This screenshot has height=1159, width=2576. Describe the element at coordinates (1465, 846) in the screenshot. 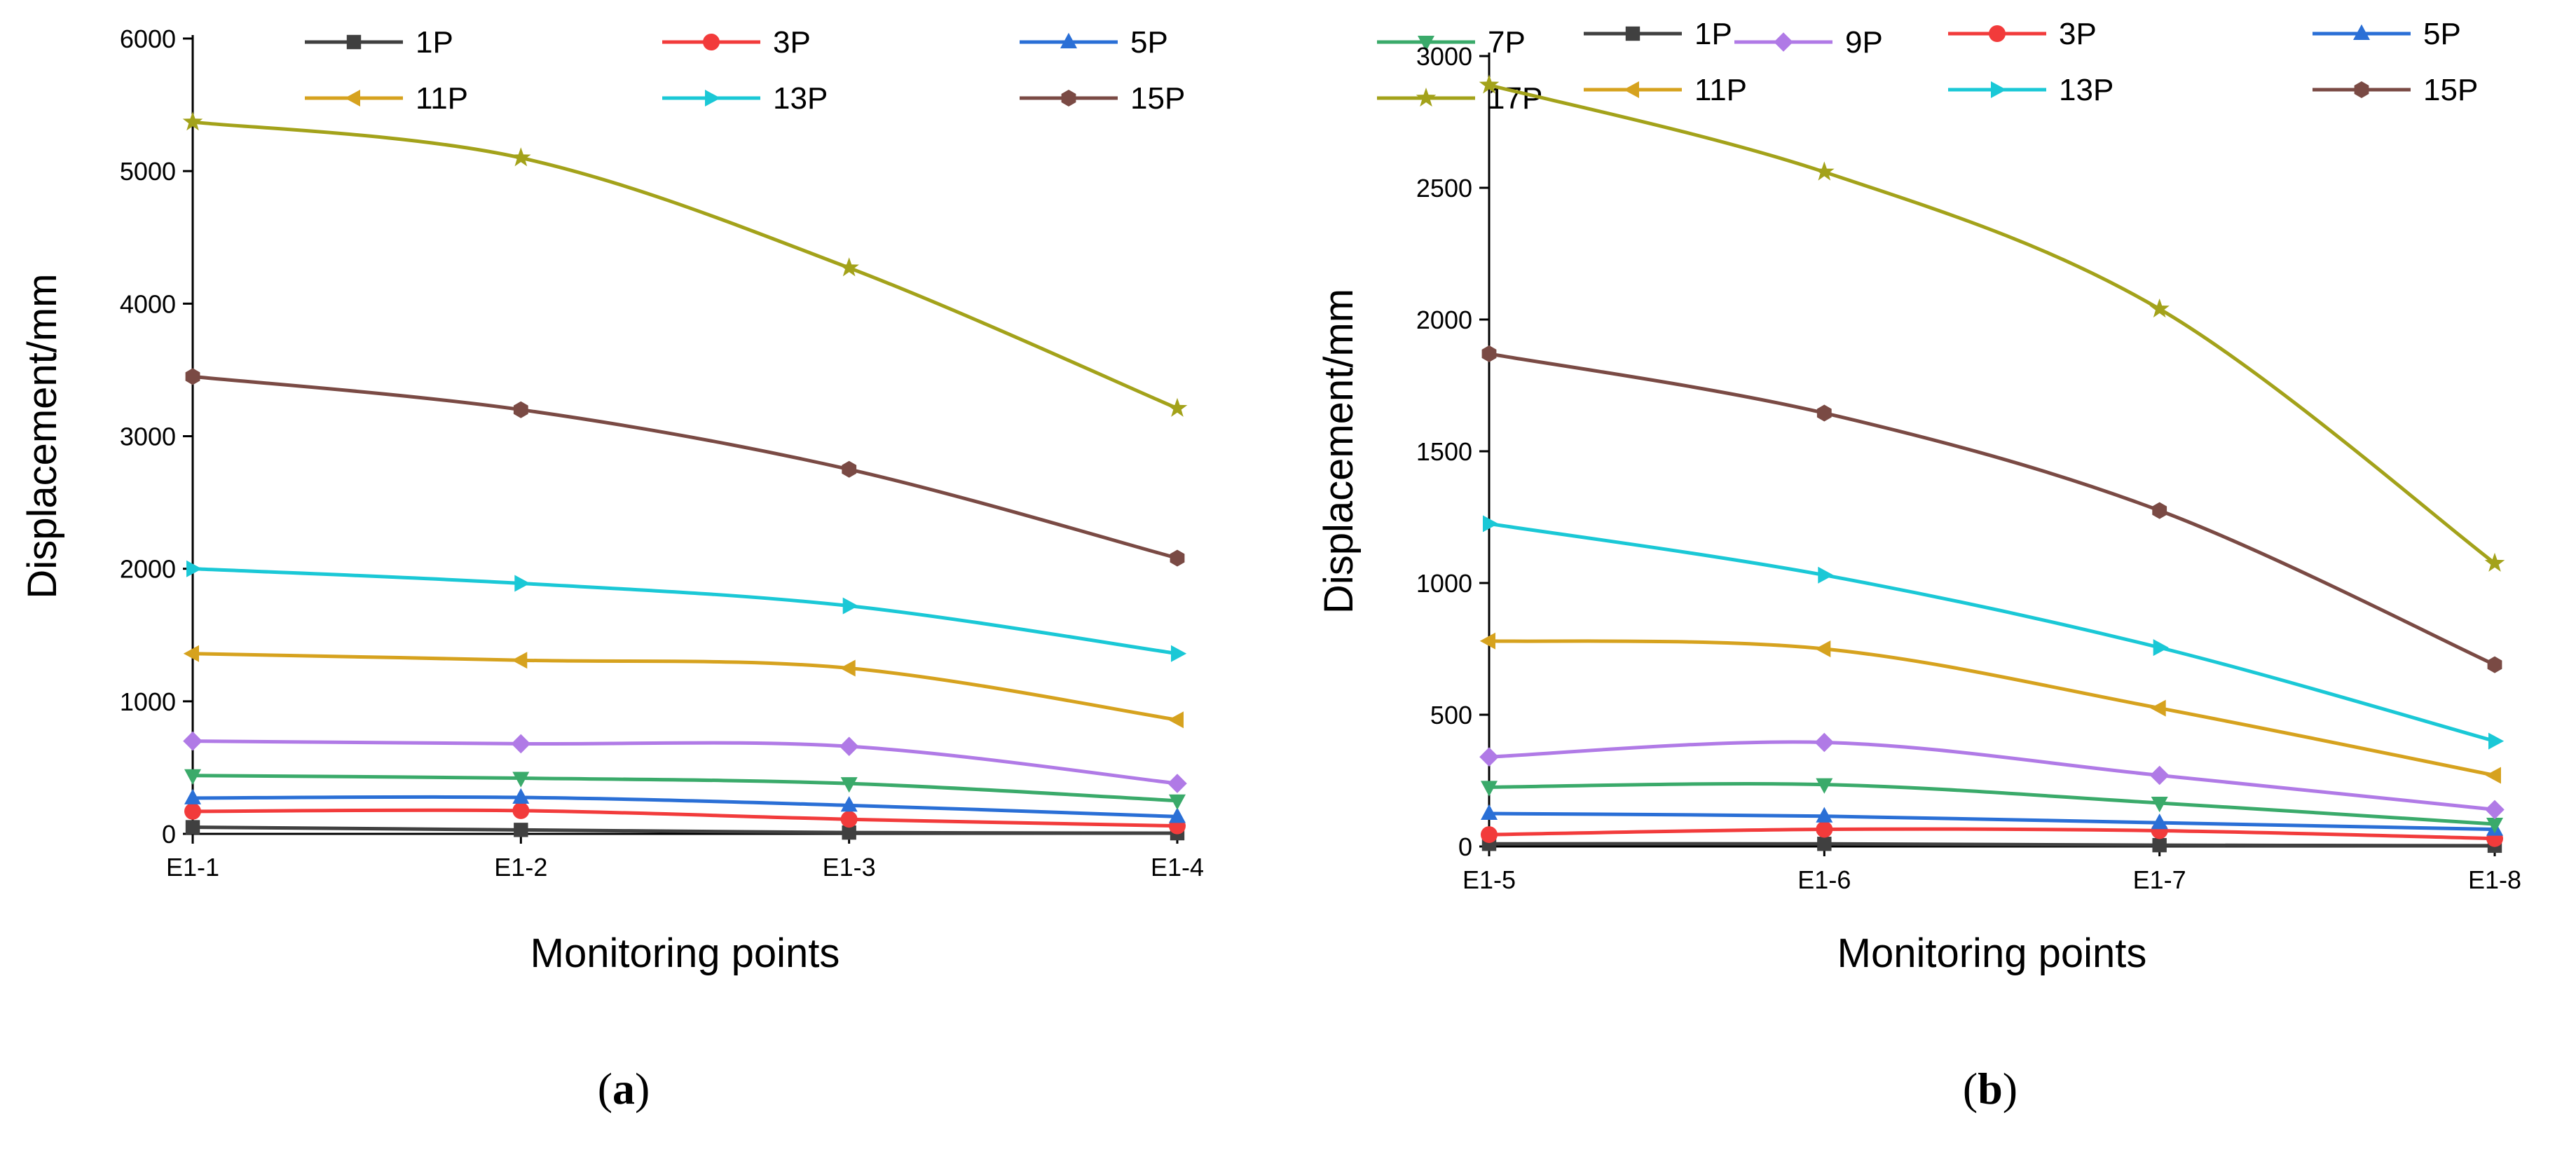

I see `y-tick-label: 0` at that location.